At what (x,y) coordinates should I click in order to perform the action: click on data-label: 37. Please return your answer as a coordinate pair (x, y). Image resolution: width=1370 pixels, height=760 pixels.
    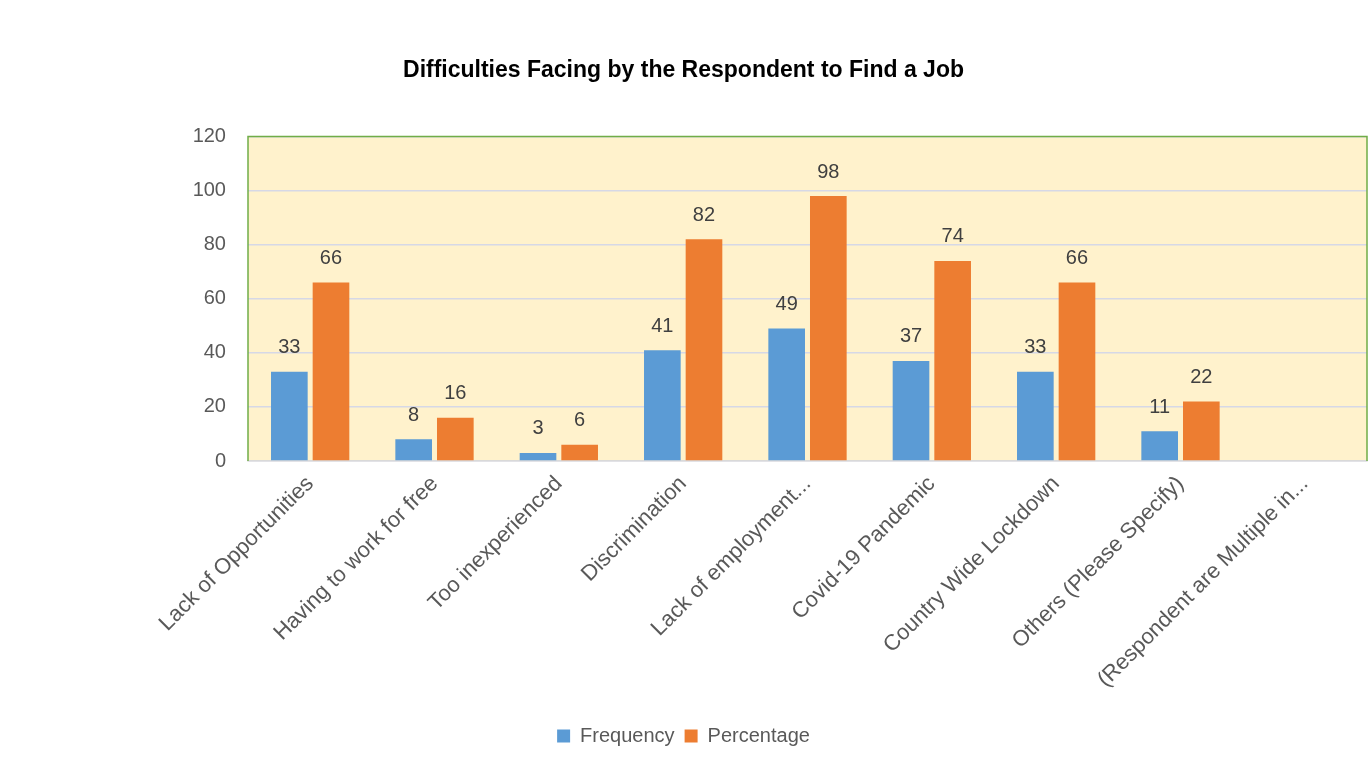
    Looking at the image, I should click on (911, 335).